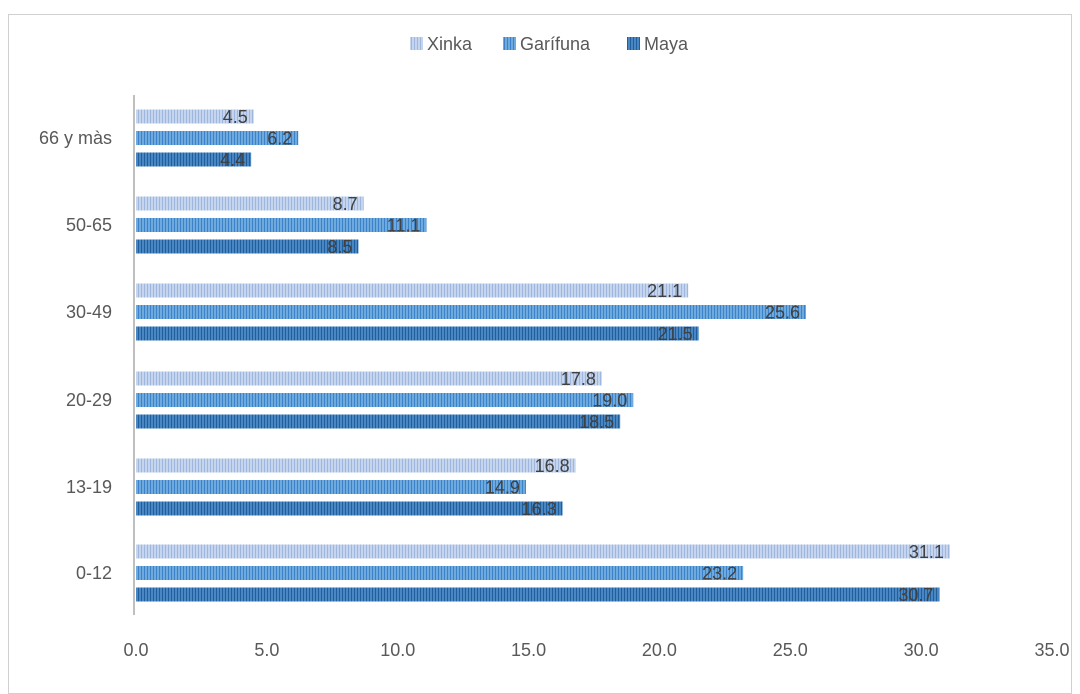 The image size is (1080, 694). I want to click on data-label-maya-0-12: 30.7, so click(915, 595).